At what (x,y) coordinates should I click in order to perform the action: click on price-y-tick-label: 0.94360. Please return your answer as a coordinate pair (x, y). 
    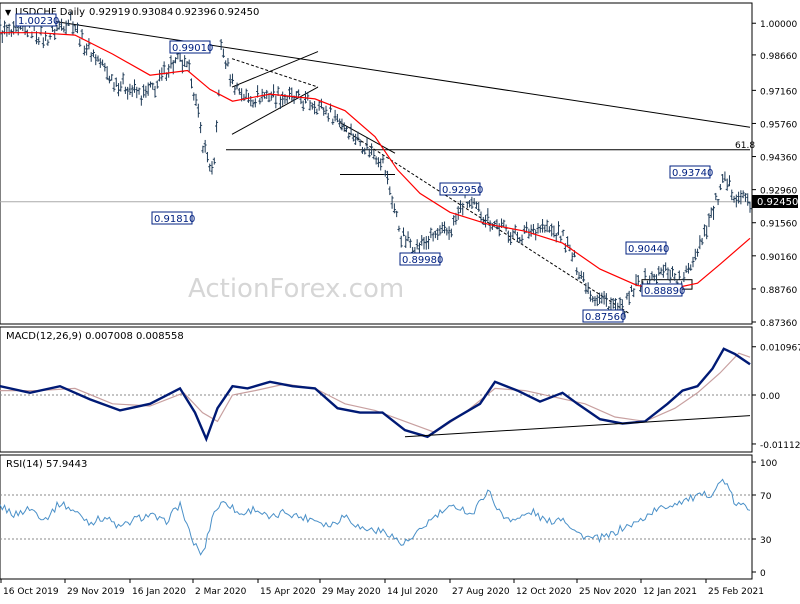
    Looking at the image, I should click on (778, 159).